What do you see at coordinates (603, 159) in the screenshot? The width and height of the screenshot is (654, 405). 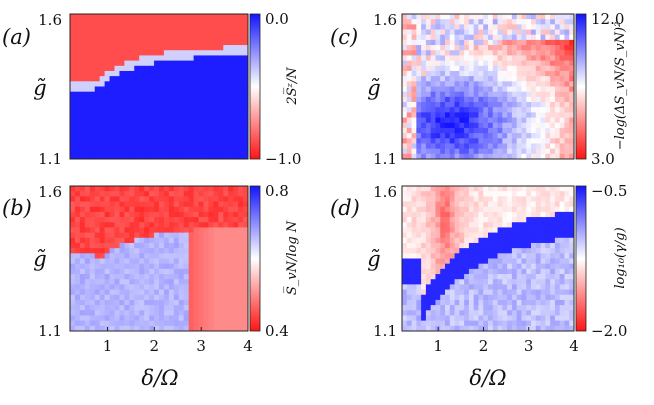 I see `colorbar-min-c: 3.0` at bounding box center [603, 159].